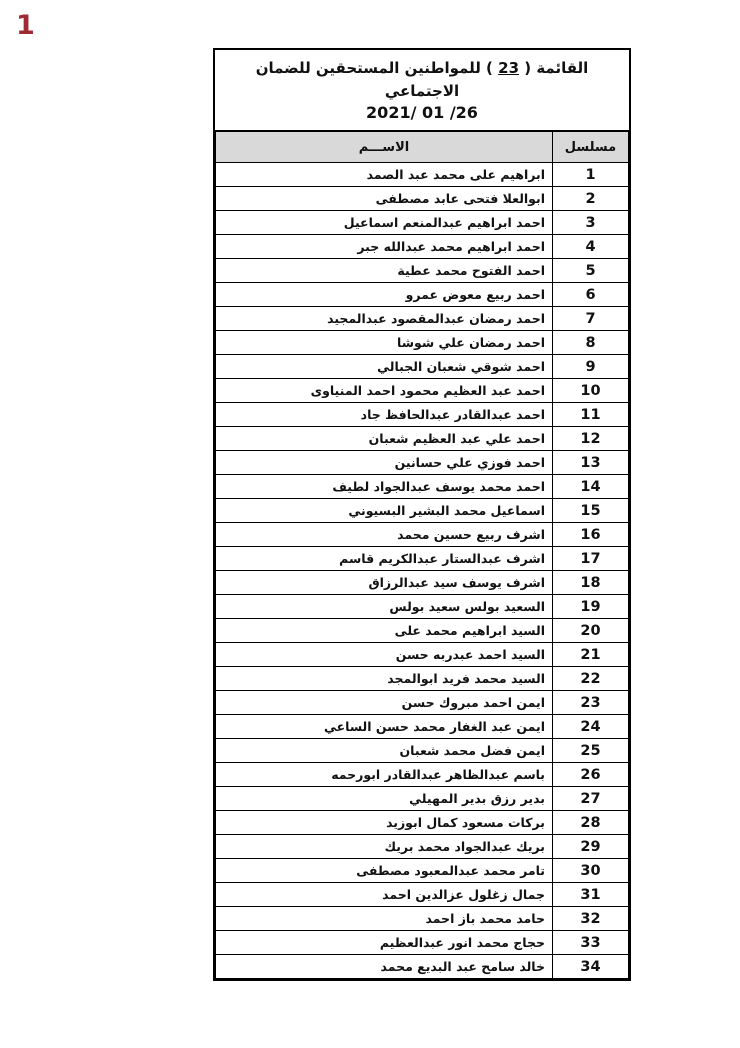 This screenshot has height=1048, width=740. What do you see at coordinates (422, 655) in the screenshot?
I see `table-row: 21 السيد احمد عبدربه حسن` at bounding box center [422, 655].